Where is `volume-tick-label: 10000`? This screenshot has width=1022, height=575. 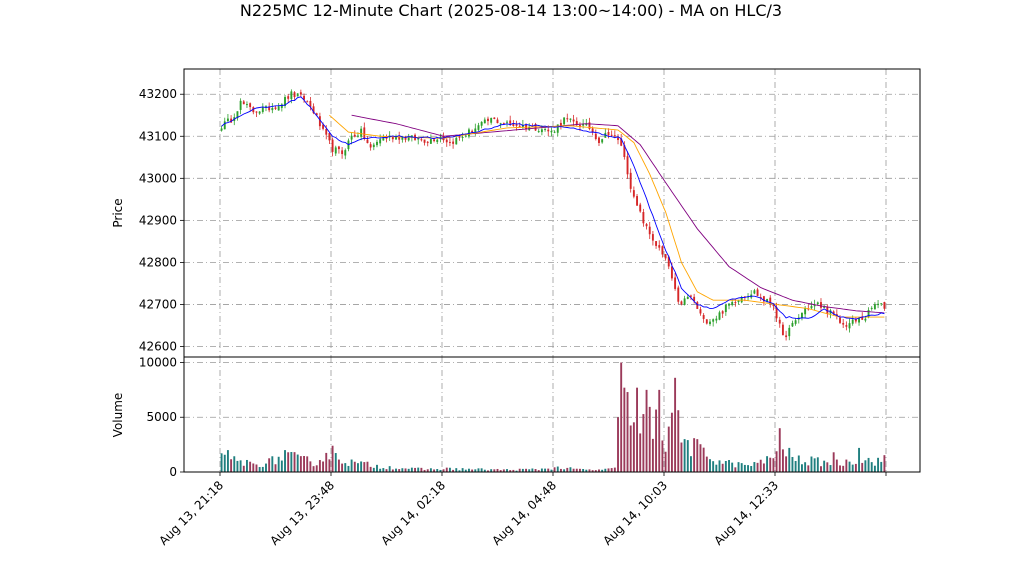 volume-tick-label: 10000 is located at coordinates (158, 362).